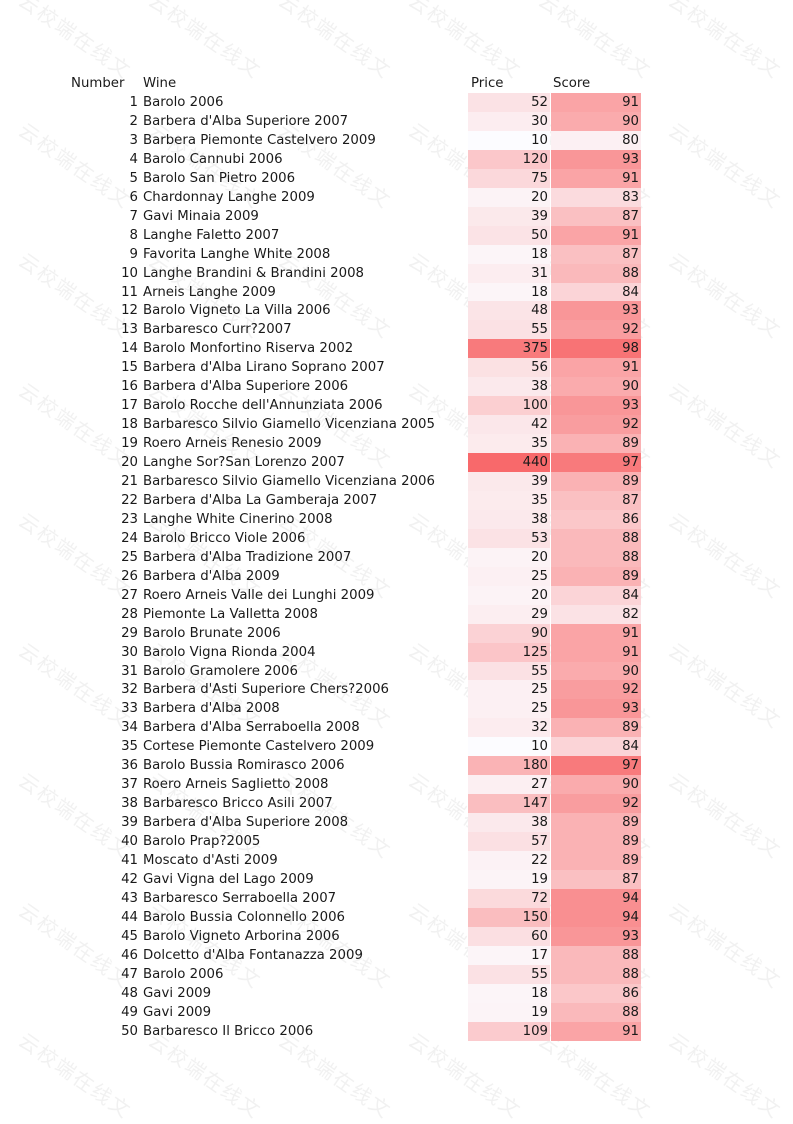 The height and width of the screenshot is (1124, 793). What do you see at coordinates (129, 519) in the screenshot?
I see `cell-number: 23` at bounding box center [129, 519].